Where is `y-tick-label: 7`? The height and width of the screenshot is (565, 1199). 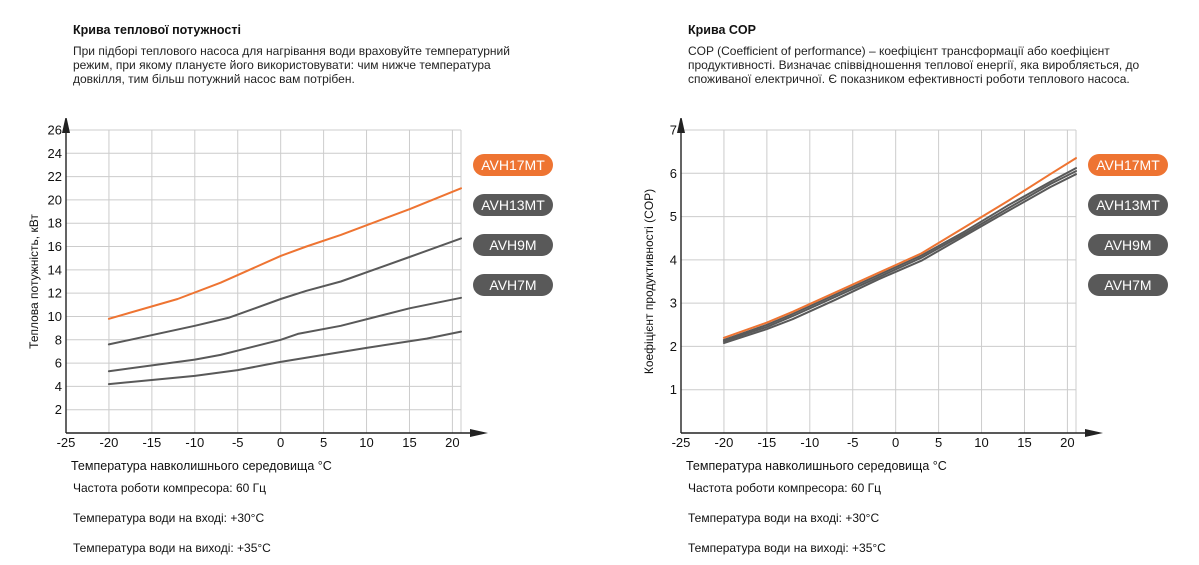
y-tick-label: 7 is located at coordinates (673, 130).